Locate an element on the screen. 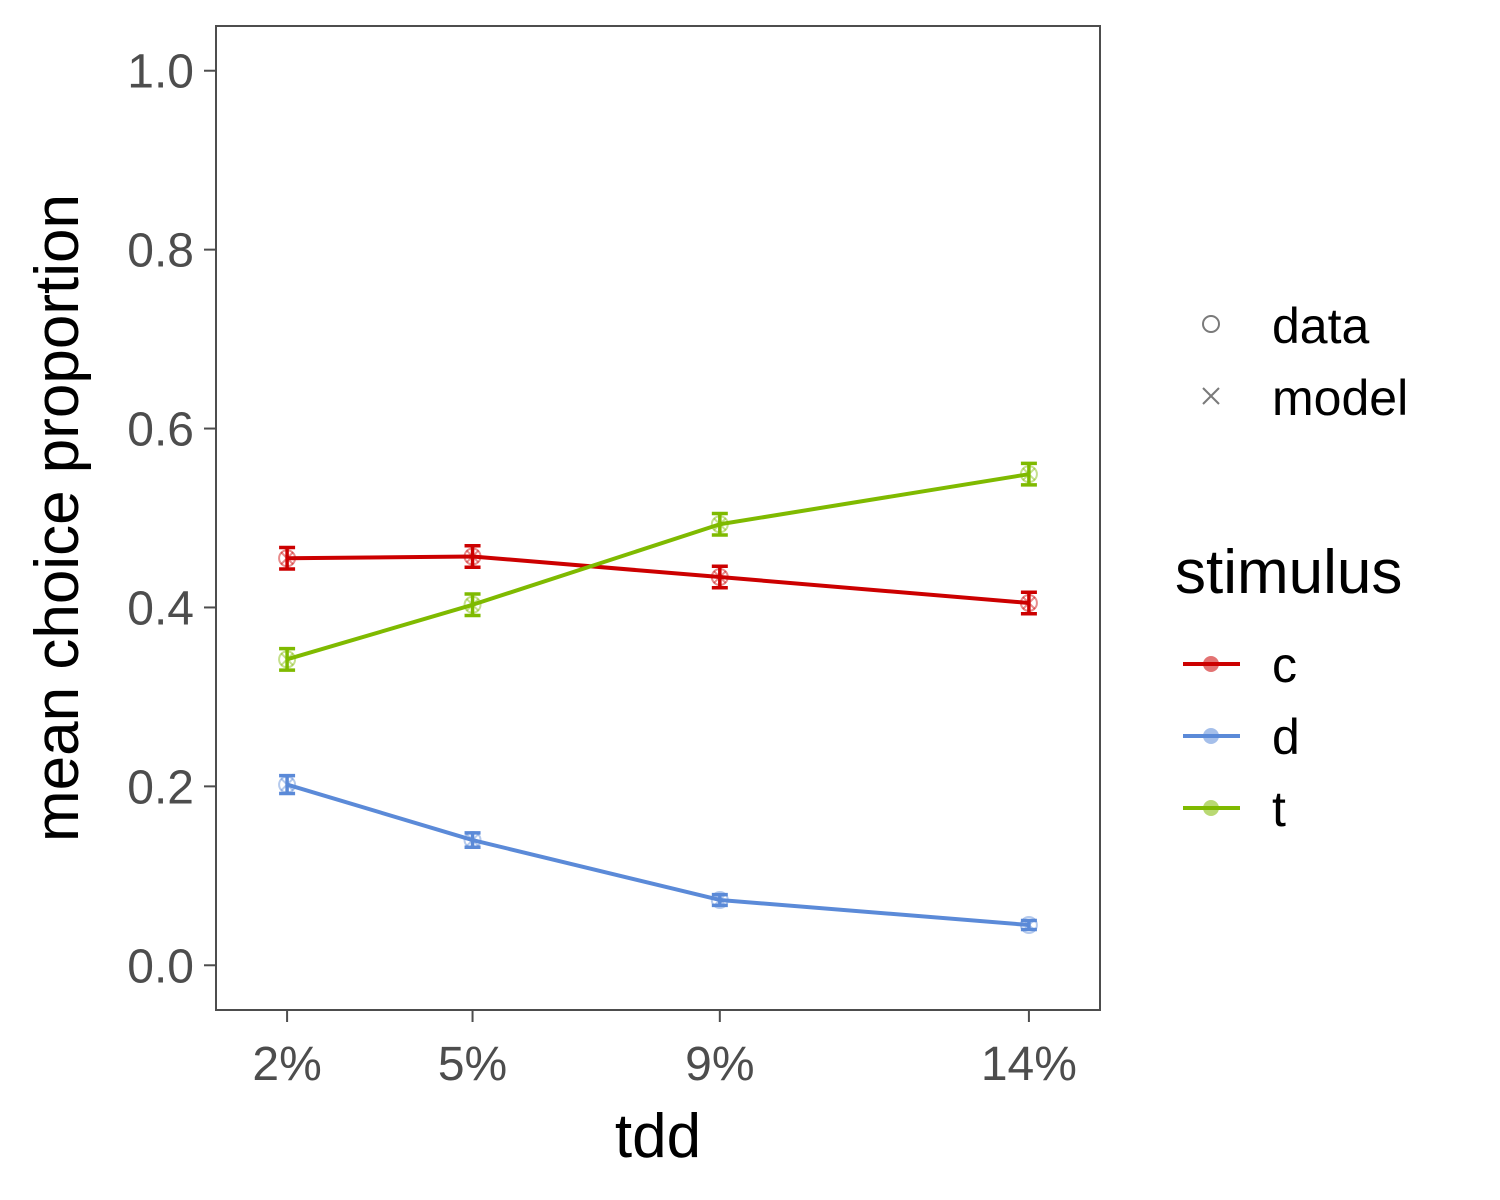  y-axis-title: mean choice proportion is located at coordinates (57, 518).